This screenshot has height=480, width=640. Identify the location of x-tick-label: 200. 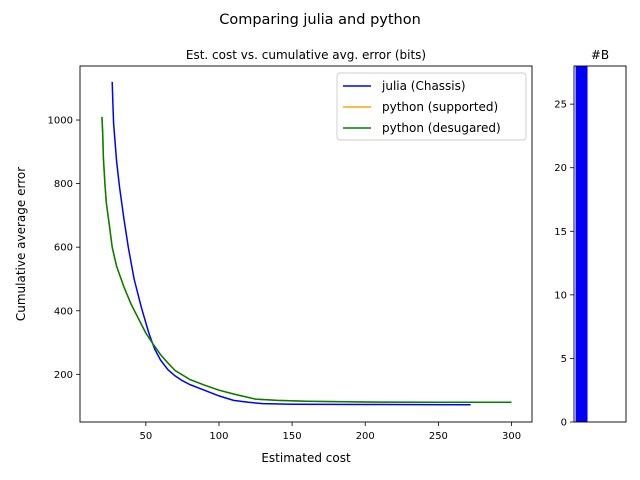
(365, 436).